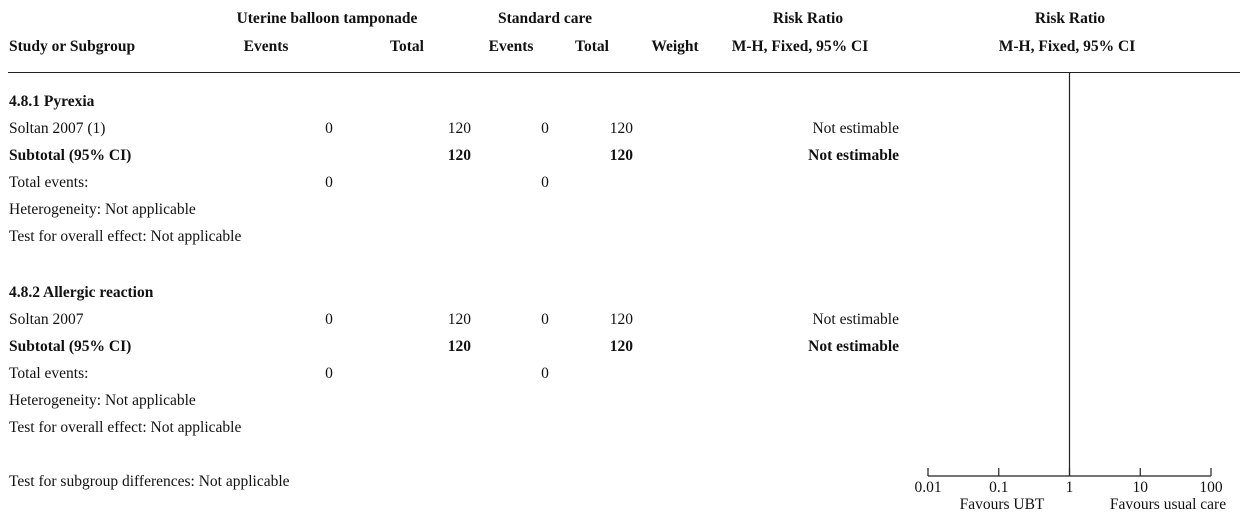 The height and width of the screenshot is (515, 1244). I want to click on study-name: Soltan 2007, so click(46, 319).